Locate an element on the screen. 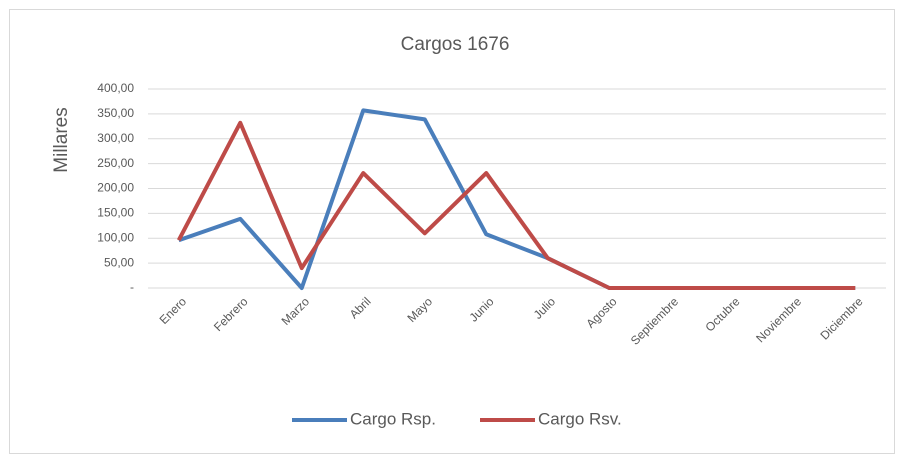 The image size is (904, 457). y-tick-label: - is located at coordinates (132, 287).